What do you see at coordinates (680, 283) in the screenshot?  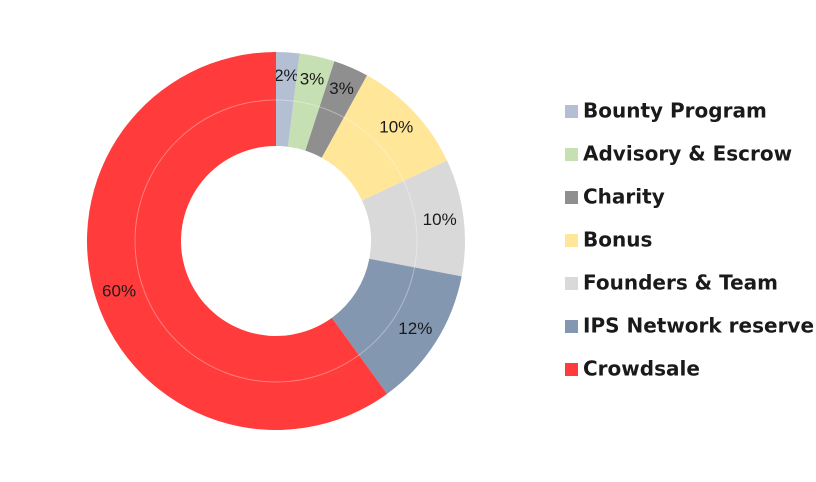 I see `legend-label: Founders & Team` at bounding box center [680, 283].